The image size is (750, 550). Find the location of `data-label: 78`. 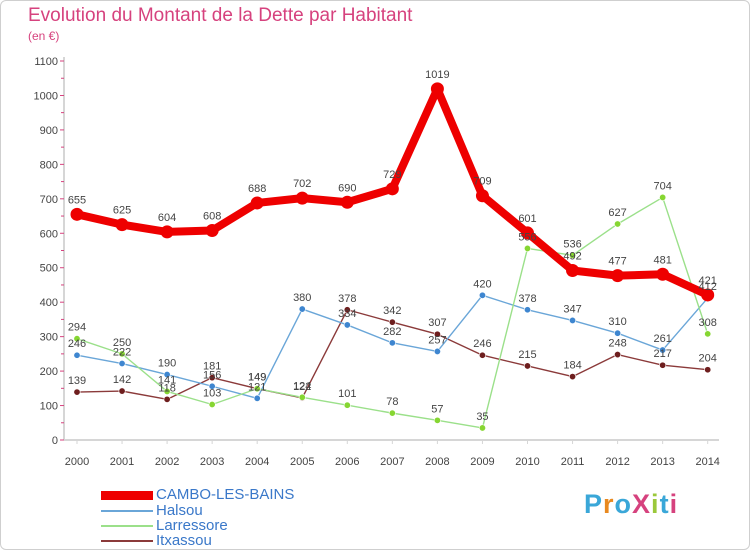

data-label: 78 is located at coordinates (392, 402).